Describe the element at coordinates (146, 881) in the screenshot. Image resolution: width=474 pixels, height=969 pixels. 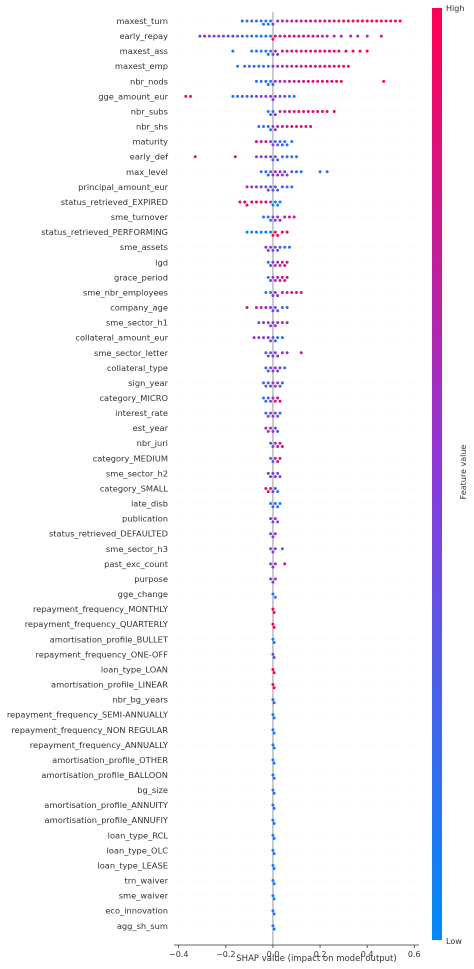
I see `feature-label: trn_waiver` at that location.